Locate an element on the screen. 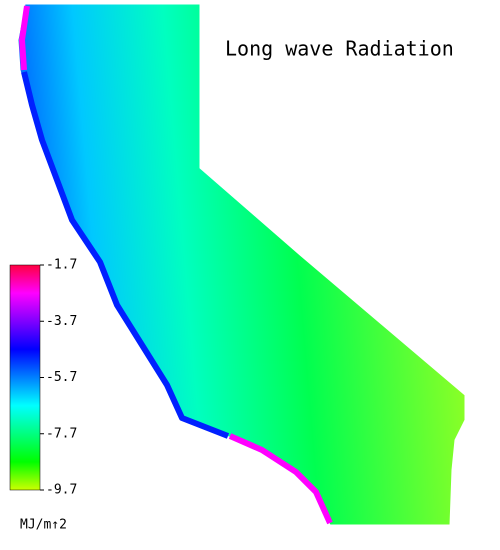  colorbar-tick-label: -7.7 is located at coordinates (61, 433).